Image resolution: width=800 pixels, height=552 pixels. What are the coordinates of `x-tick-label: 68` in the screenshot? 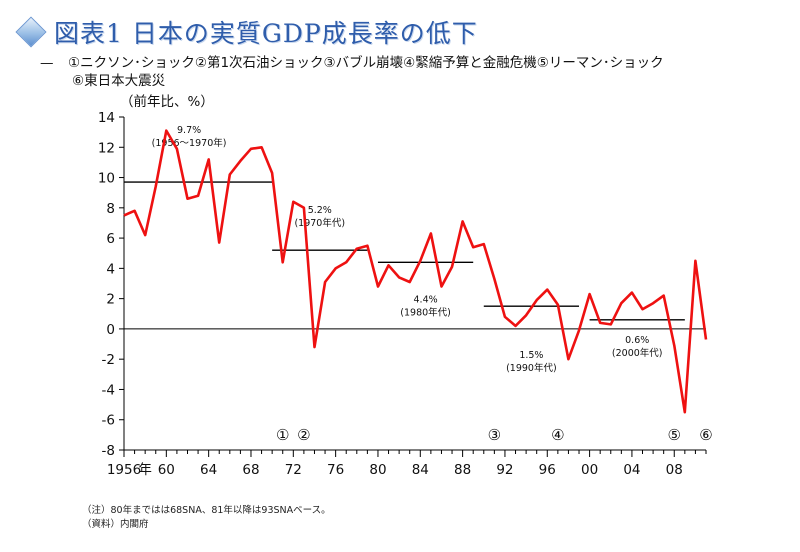 It's located at (250, 470).